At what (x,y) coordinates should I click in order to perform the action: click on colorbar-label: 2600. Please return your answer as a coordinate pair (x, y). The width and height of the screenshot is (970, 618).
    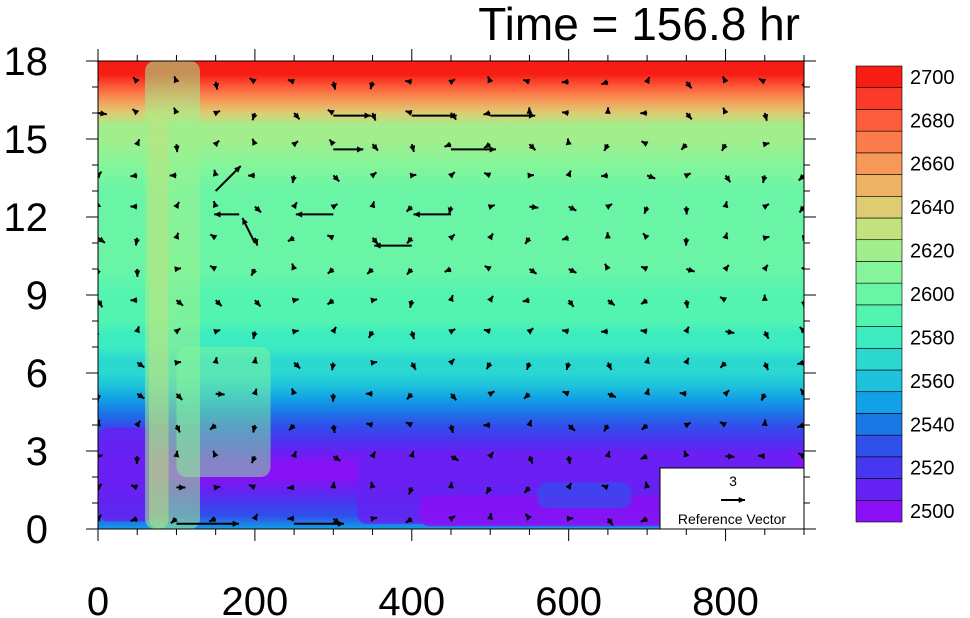
    Looking at the image, I should click on (932, 295).